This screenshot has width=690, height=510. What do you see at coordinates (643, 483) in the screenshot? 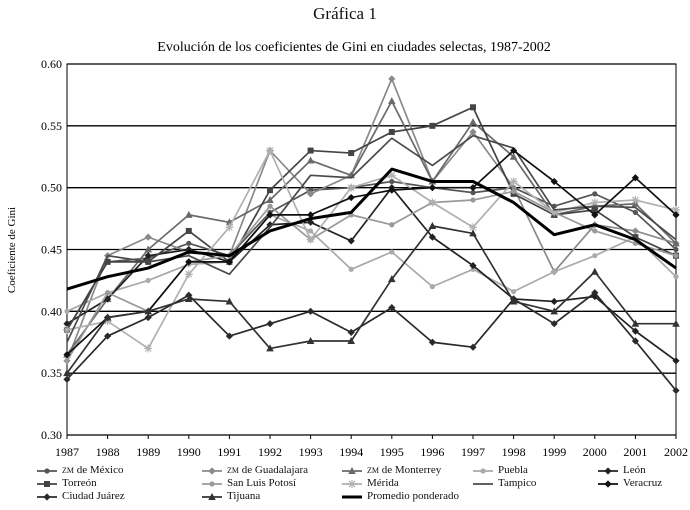
I see `legend-label: Veracruz` at bounding box center [643, 483].